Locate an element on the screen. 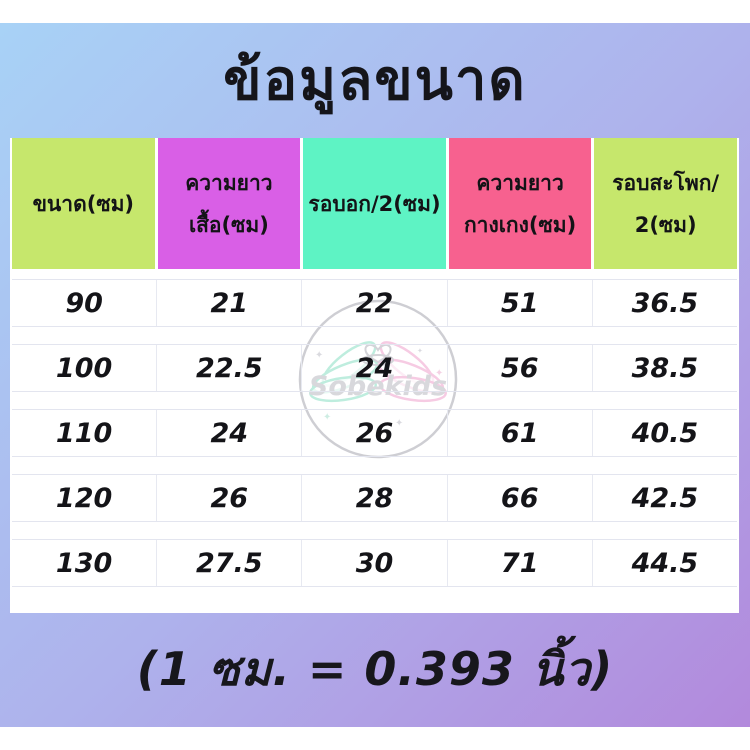  table-cell: 38.5 is located at coordinates (665, 368).